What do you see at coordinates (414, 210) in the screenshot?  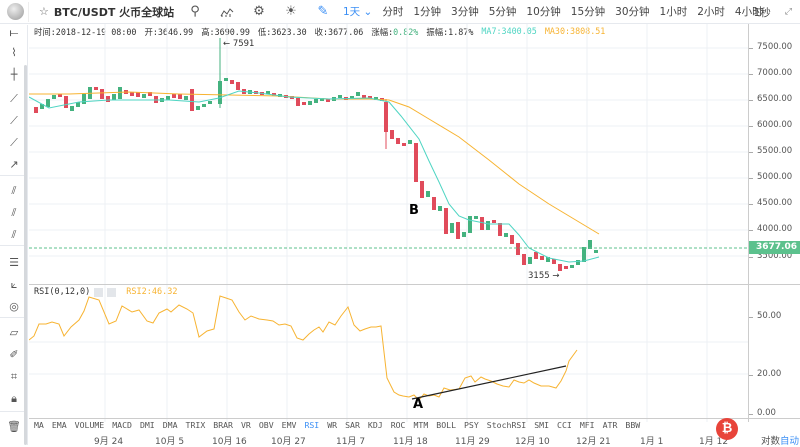 I see `annotation-b: B` at bounding box center [414, 210].